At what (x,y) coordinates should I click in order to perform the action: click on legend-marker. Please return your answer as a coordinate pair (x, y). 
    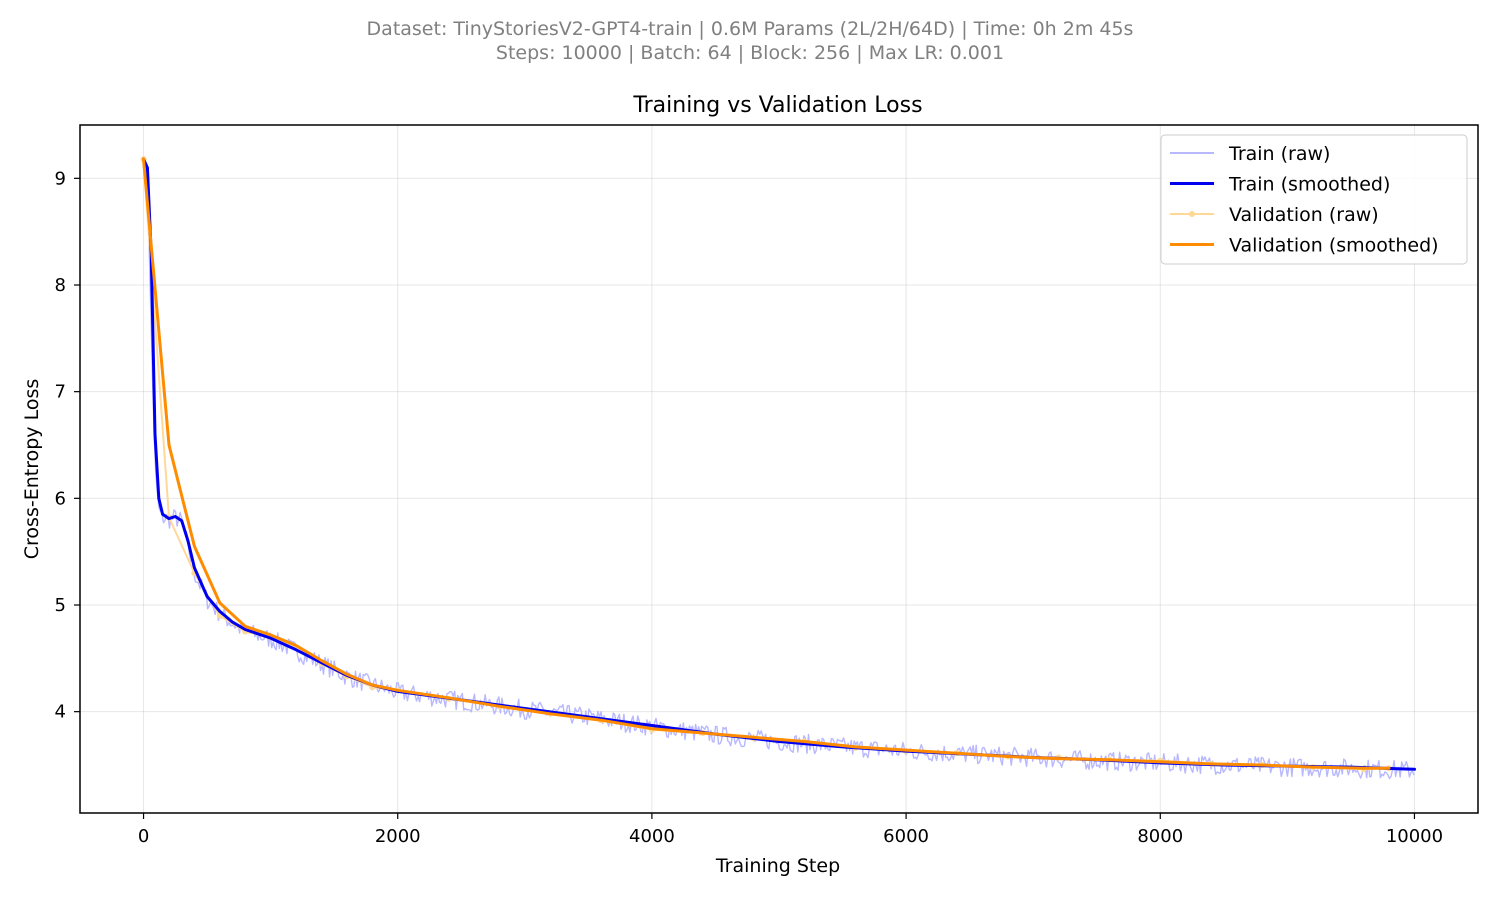
    Looking at the image, I should click on (1192, 214).